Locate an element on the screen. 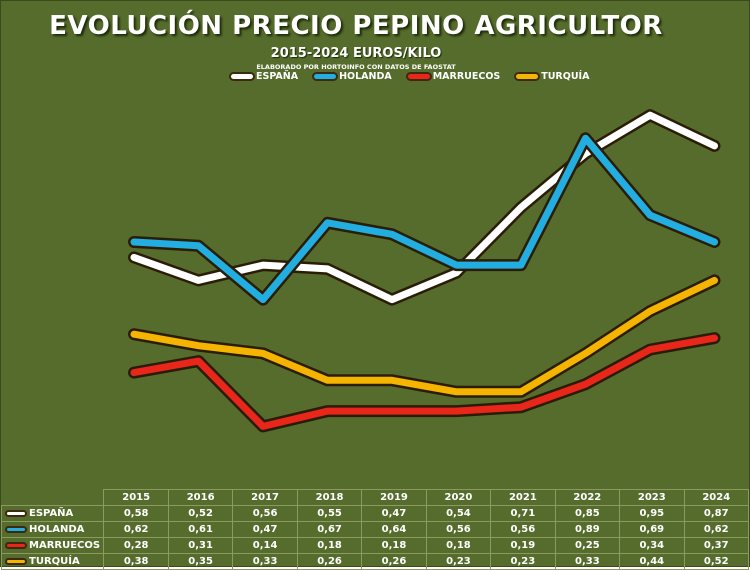 The height and width of the screenshot is (570, 750). table-cell: 0,28 is located at coordinates (136, 545).